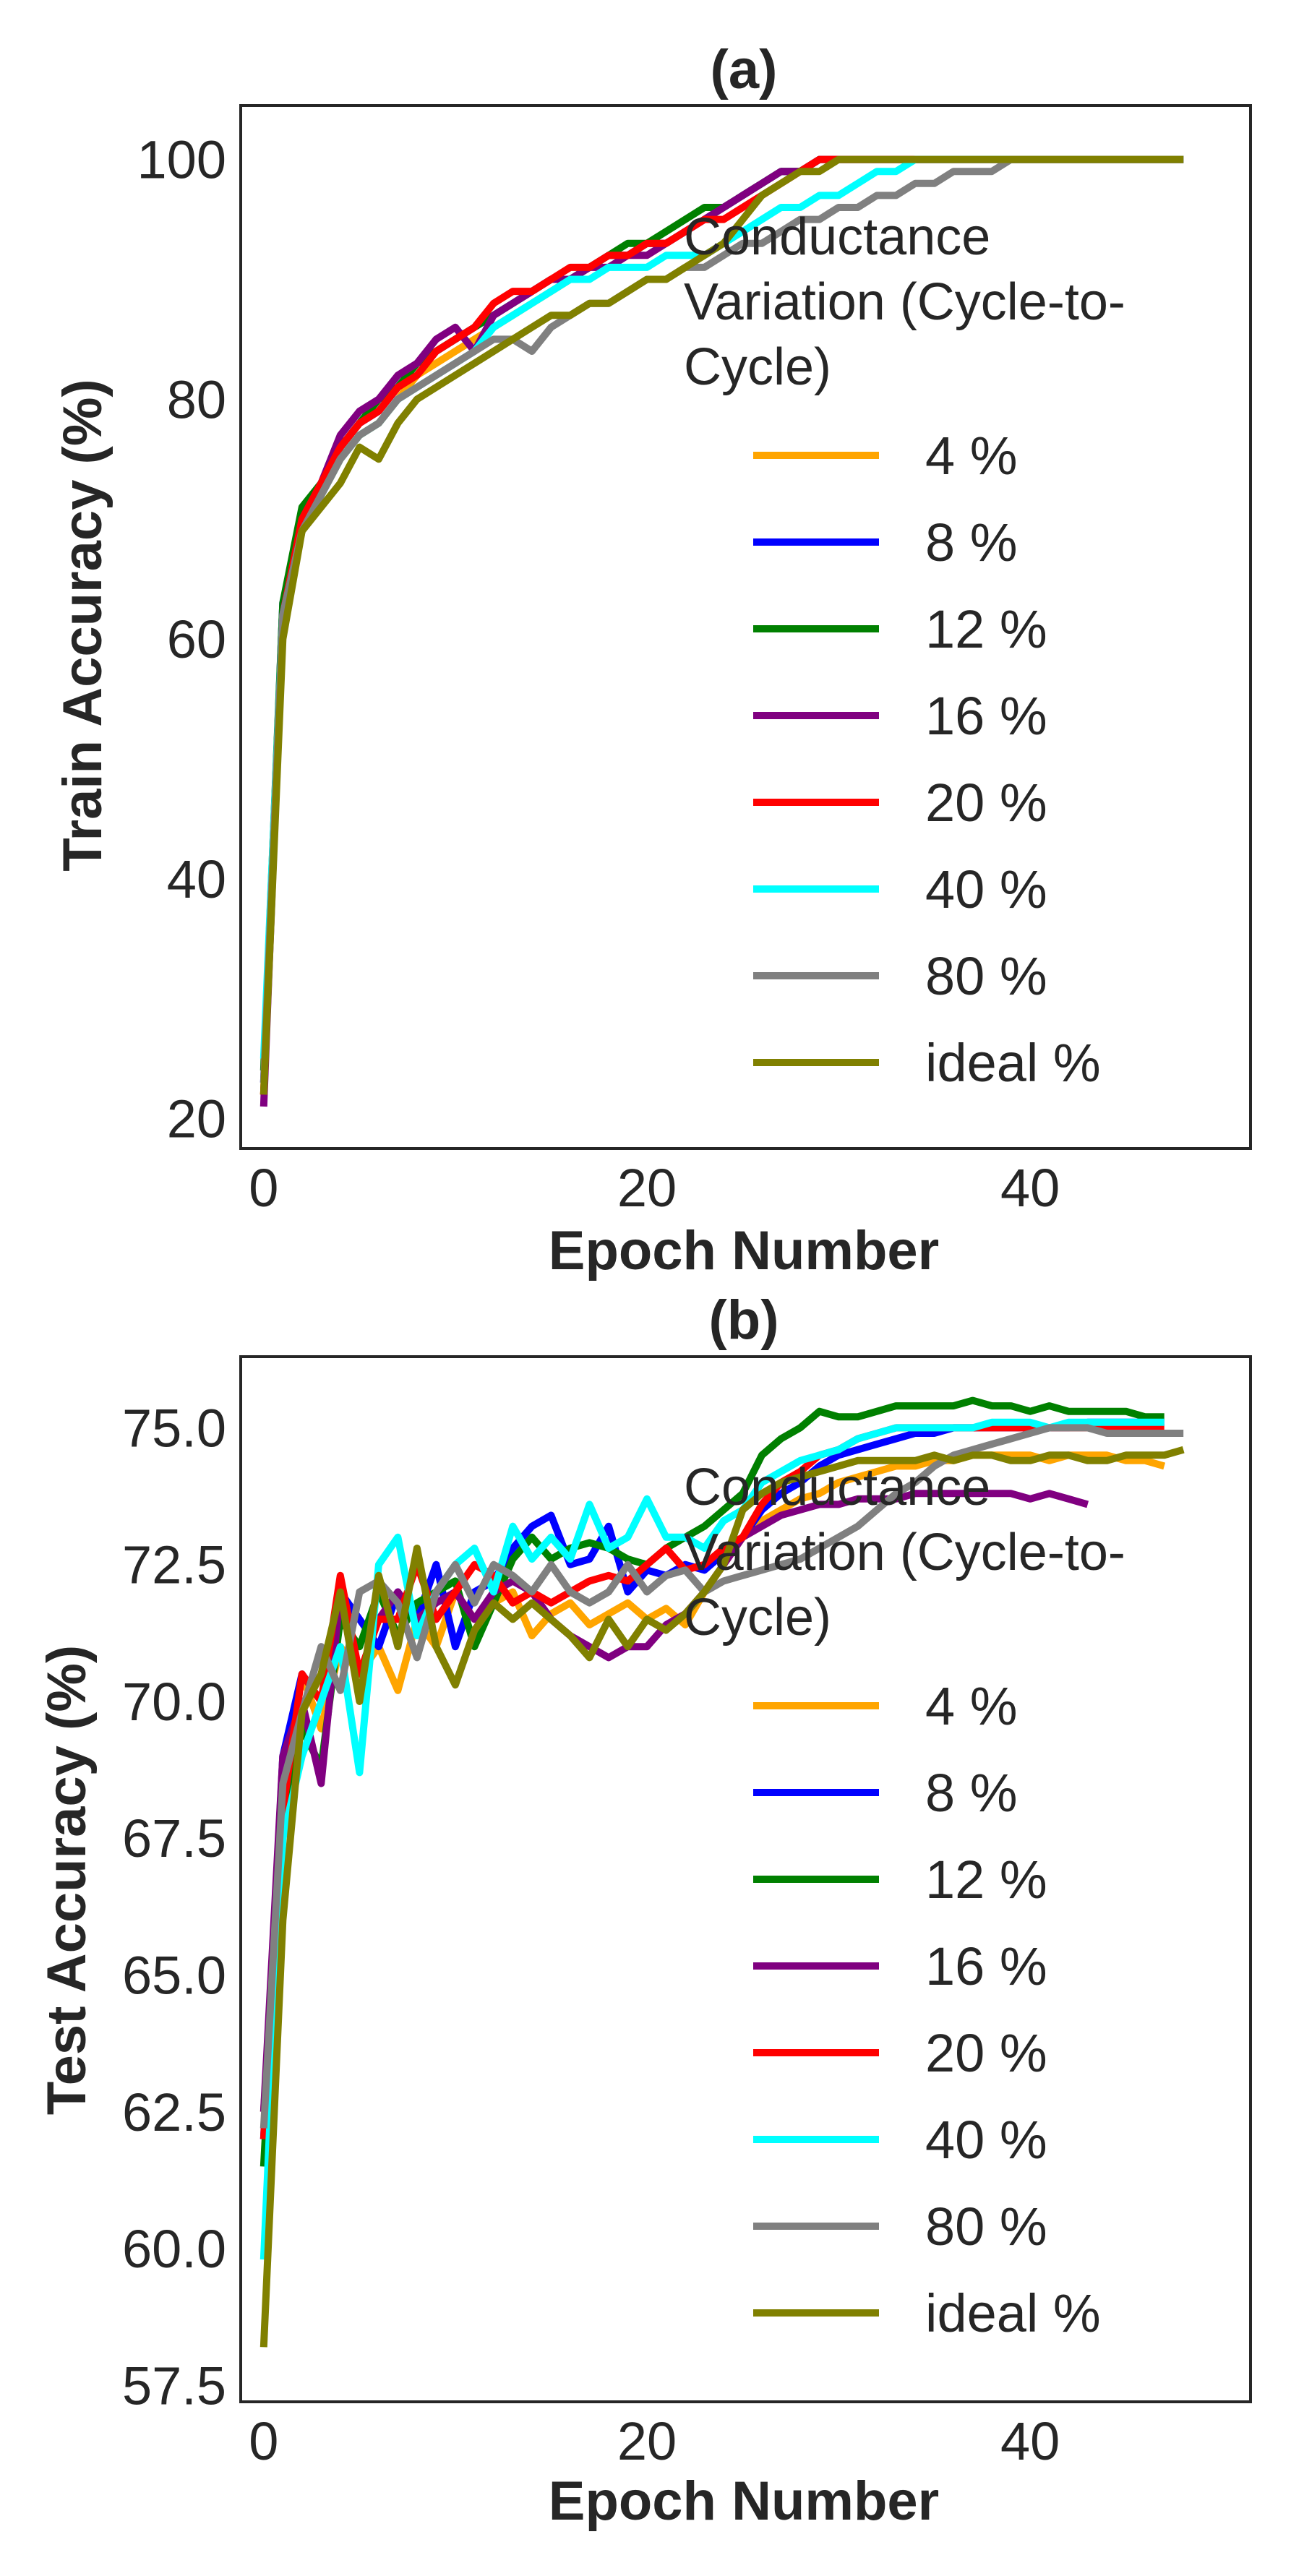 The height and width of the screenshot is (2576, 1291). Describe the element at coordinates (174, 1702) in the screenshot. I see `y-tick-label: 70.0` at that location.